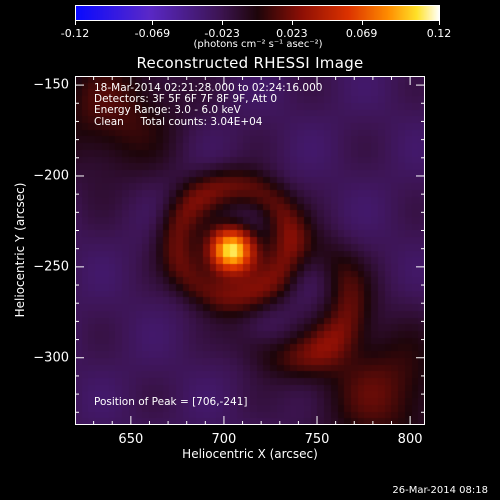  I want to click on y-tick-label: −150, so click(51, 85).